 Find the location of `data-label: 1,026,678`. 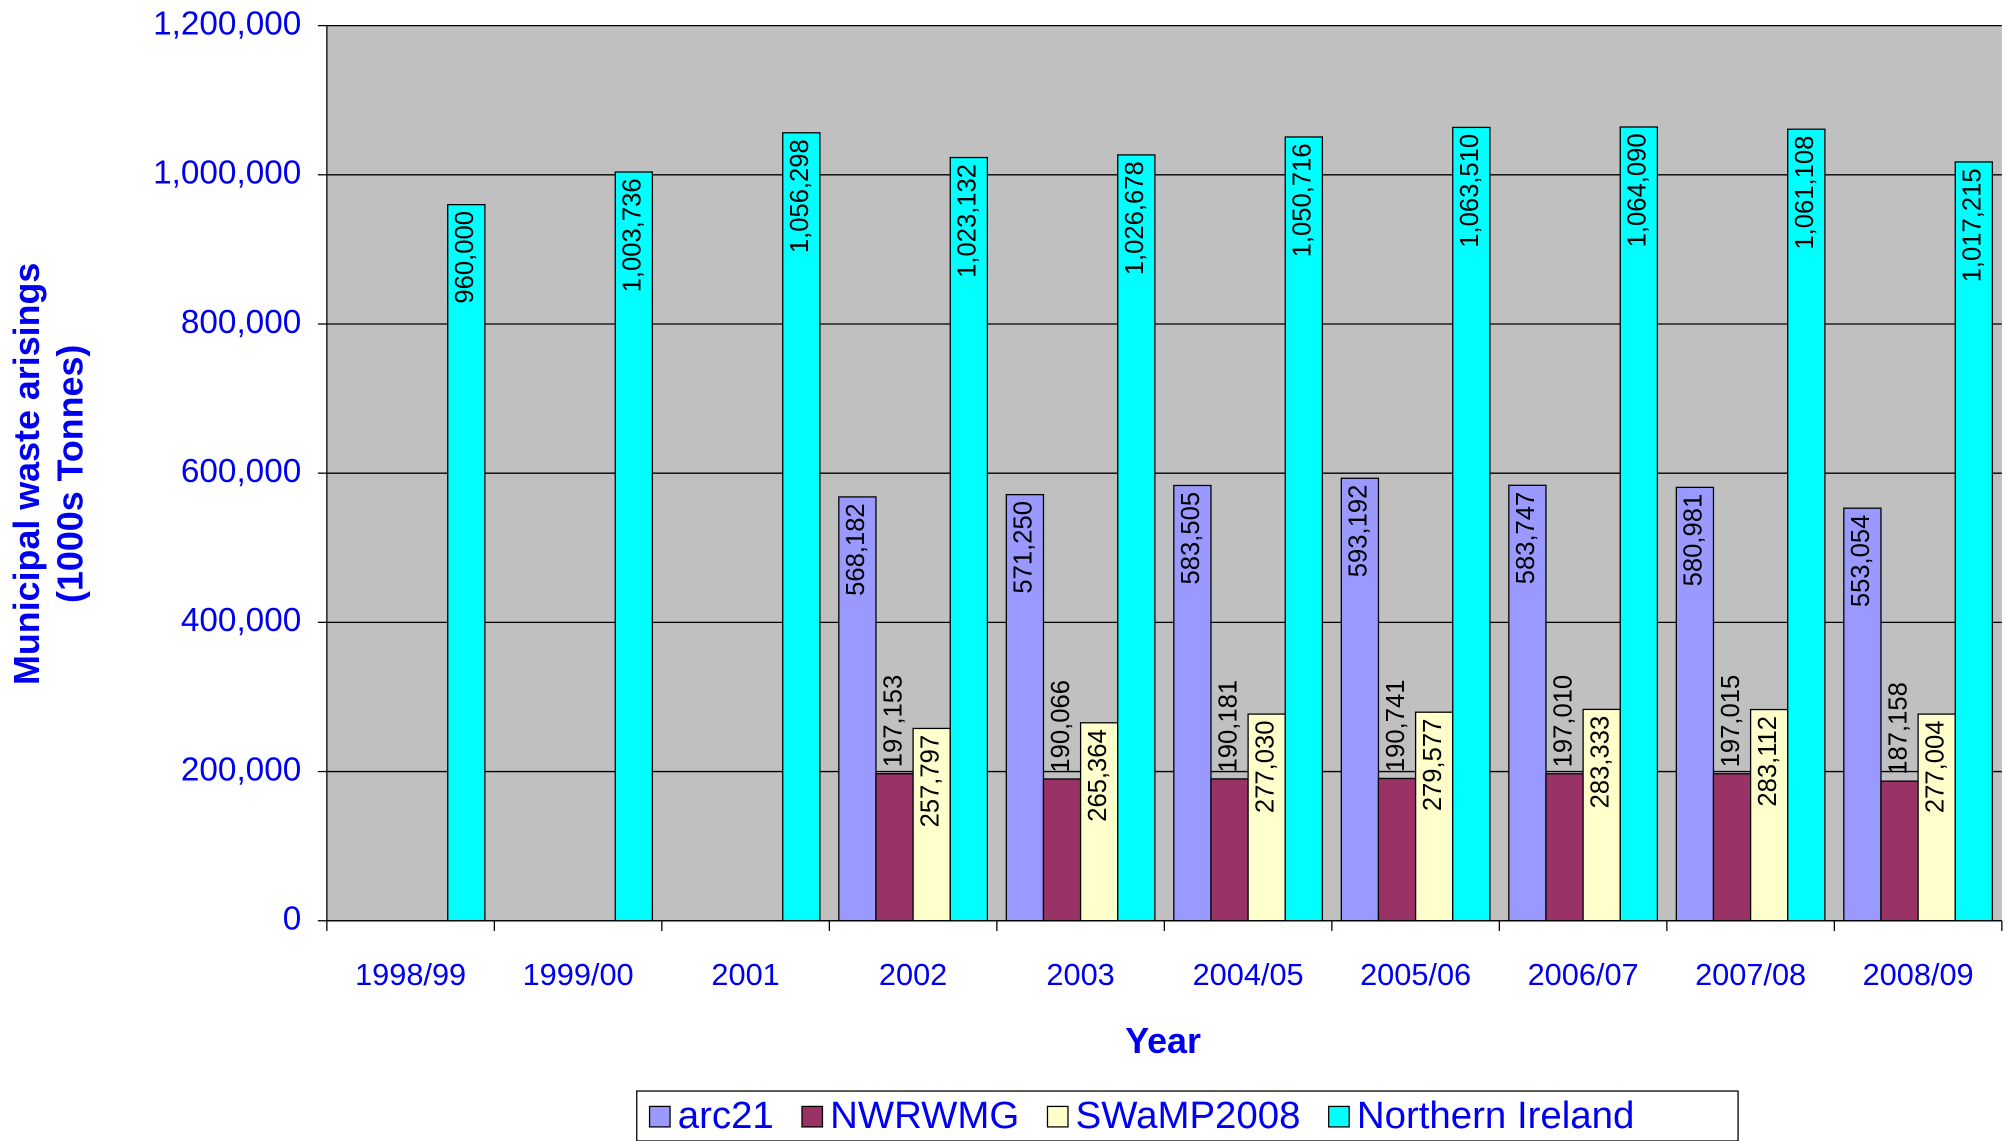

data-label: 1,026,678 is located at coordinates (1135, 218).